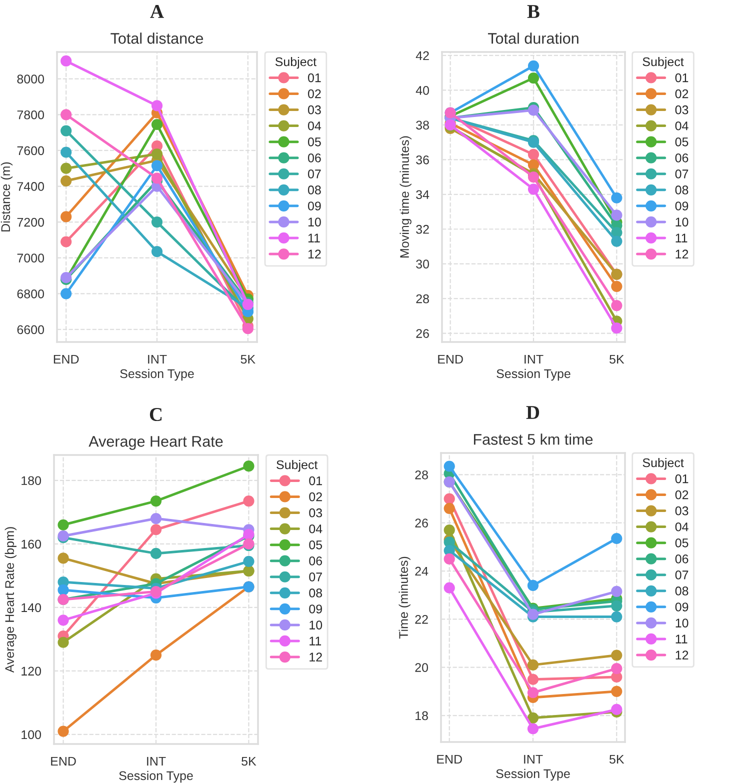 This screenshot has height=783, width=745. What do you see at coordinates (32, 671) in the screenshot?
I see `y-tick-label: 120` at bounding box center [32, 671].